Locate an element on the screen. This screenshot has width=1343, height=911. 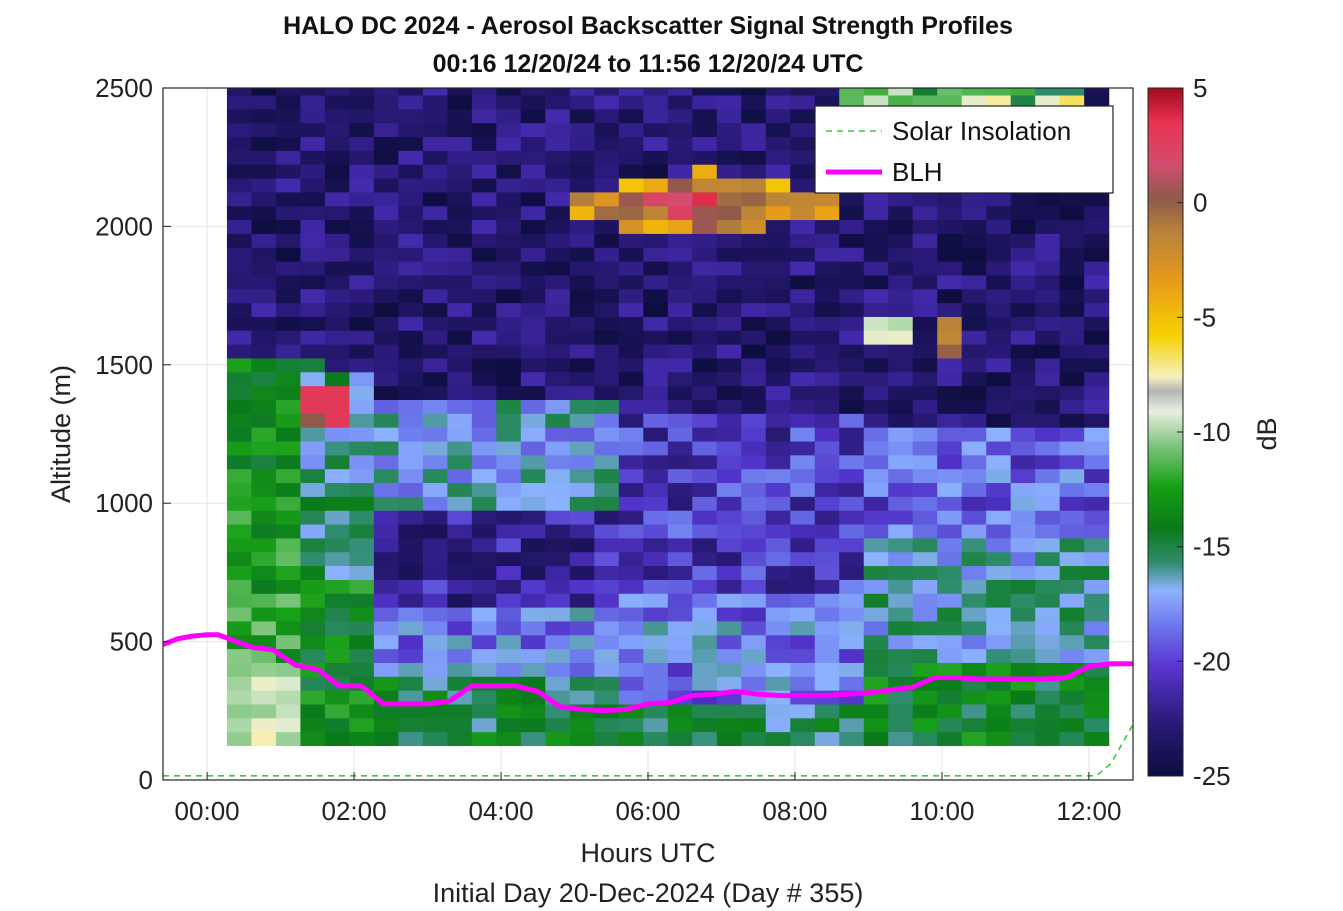
y-tick-label: 0 is located at coordinates (146, 780).